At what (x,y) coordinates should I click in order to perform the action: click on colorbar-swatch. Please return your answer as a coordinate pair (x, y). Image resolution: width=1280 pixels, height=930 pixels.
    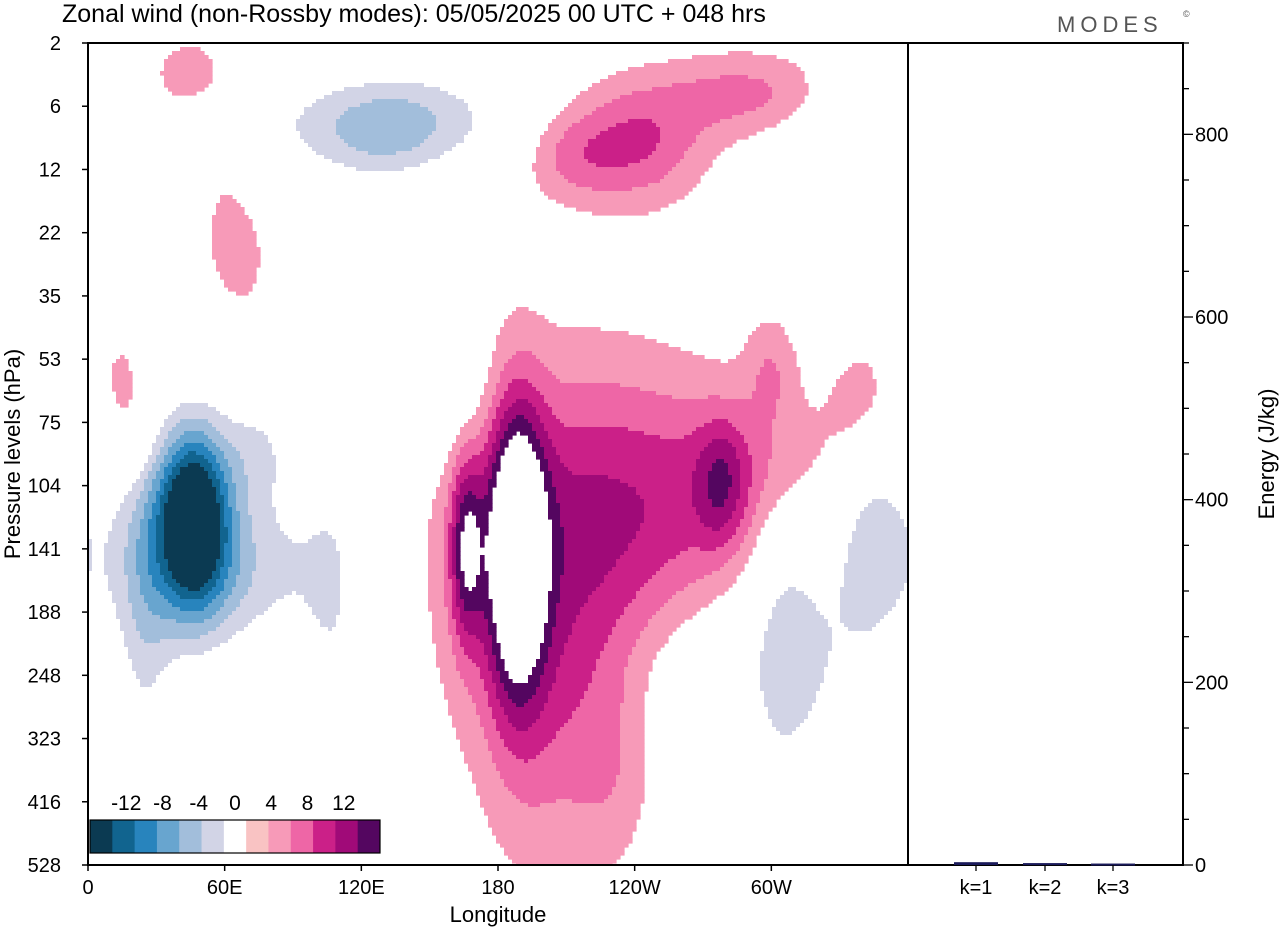
    Looking at the image, I should click on (124, 836).